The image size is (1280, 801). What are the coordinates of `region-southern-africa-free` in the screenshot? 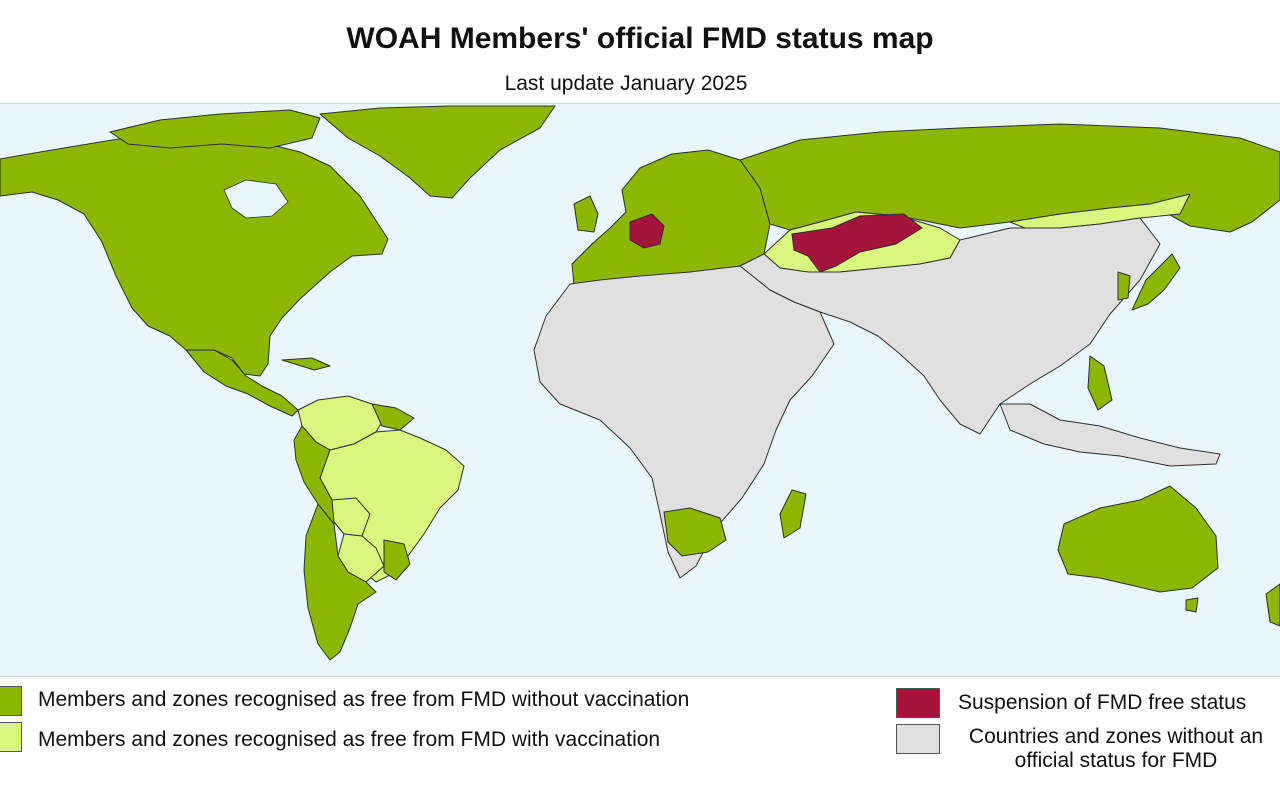 It's located at (695, 532).